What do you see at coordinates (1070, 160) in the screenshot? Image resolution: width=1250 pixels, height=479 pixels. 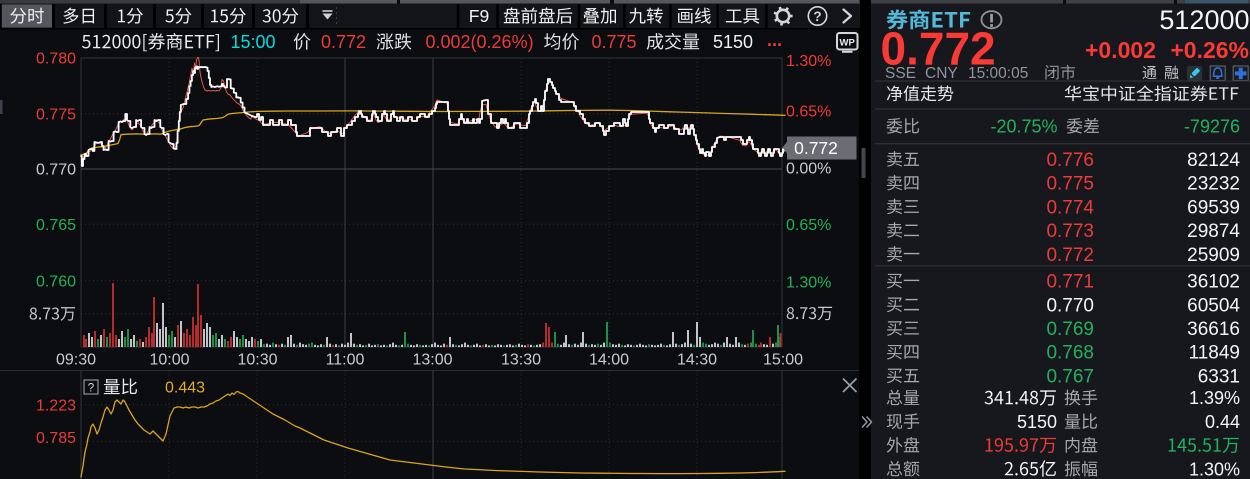 I see `svg-text: 0.776` at bounding box center [1070, 160].